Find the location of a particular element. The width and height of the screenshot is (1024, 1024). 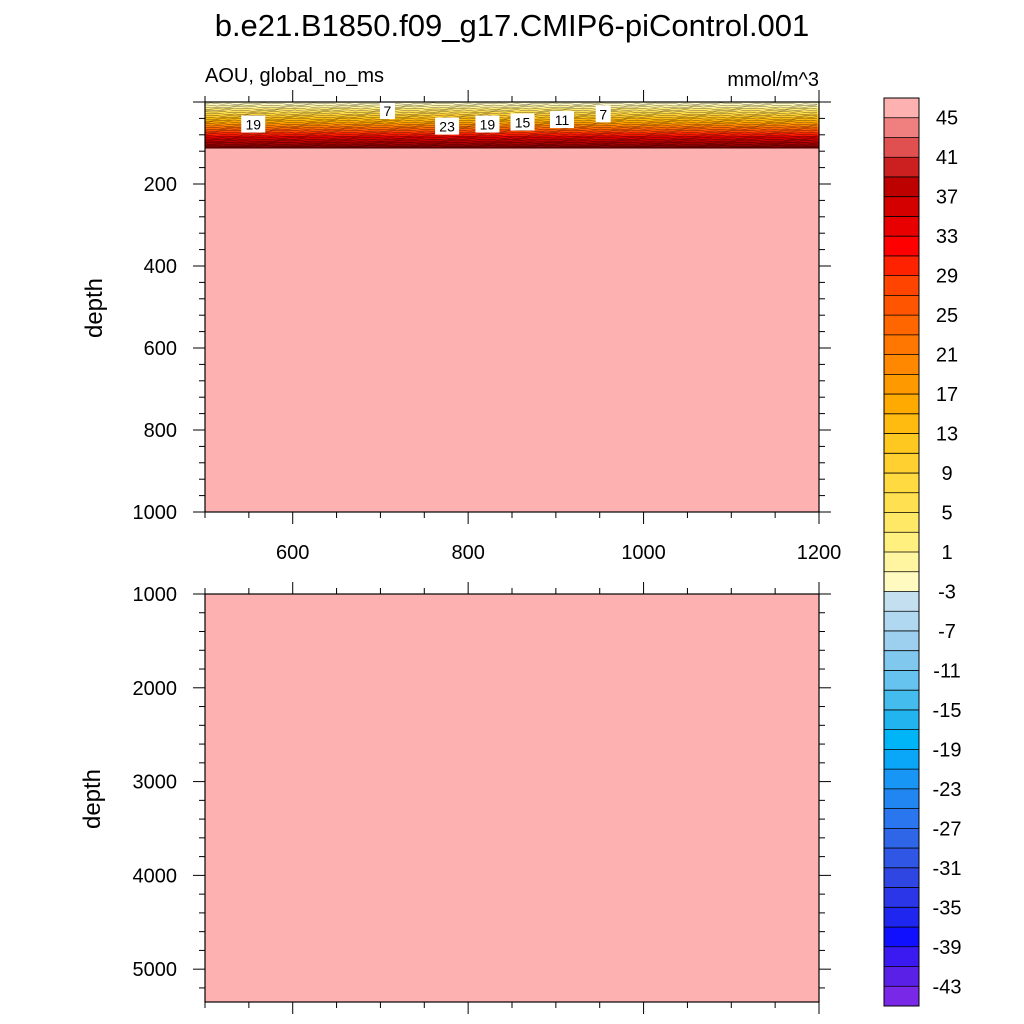

colorbar-label: 13 is located at coordinates (947, 435).